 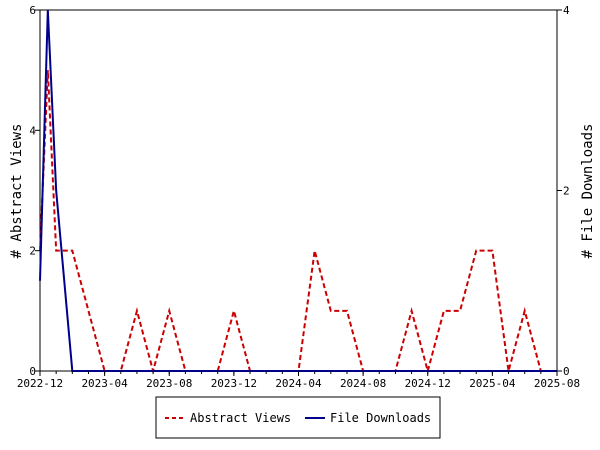 I want to click on x-tick-label: 2024-04, so click(x=298, y=383).